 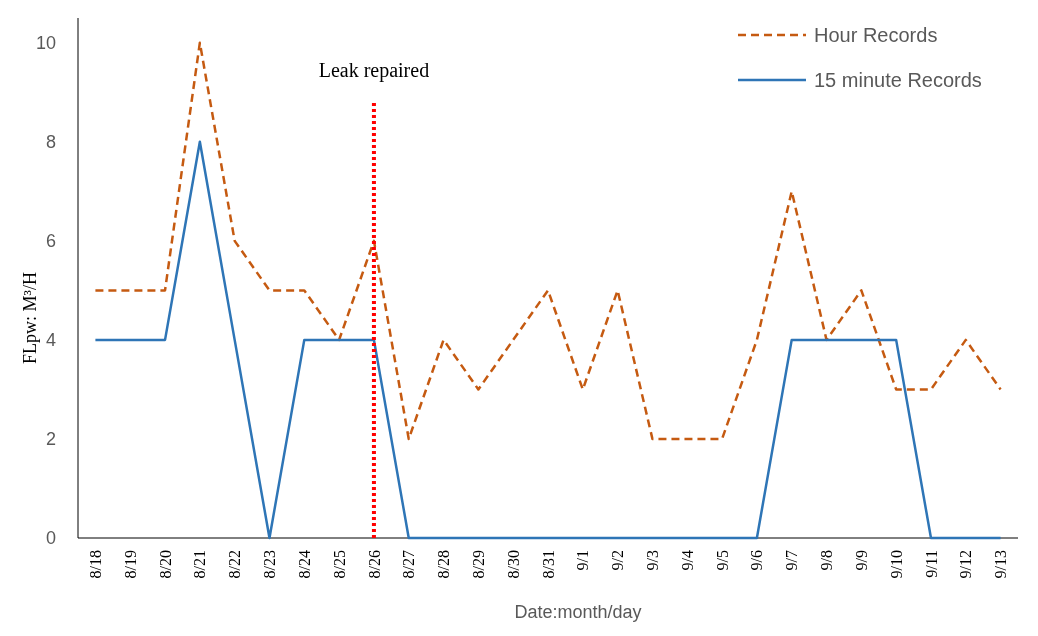 I want to click on x-tick-label: 9/2, so click(x=618, y=560).